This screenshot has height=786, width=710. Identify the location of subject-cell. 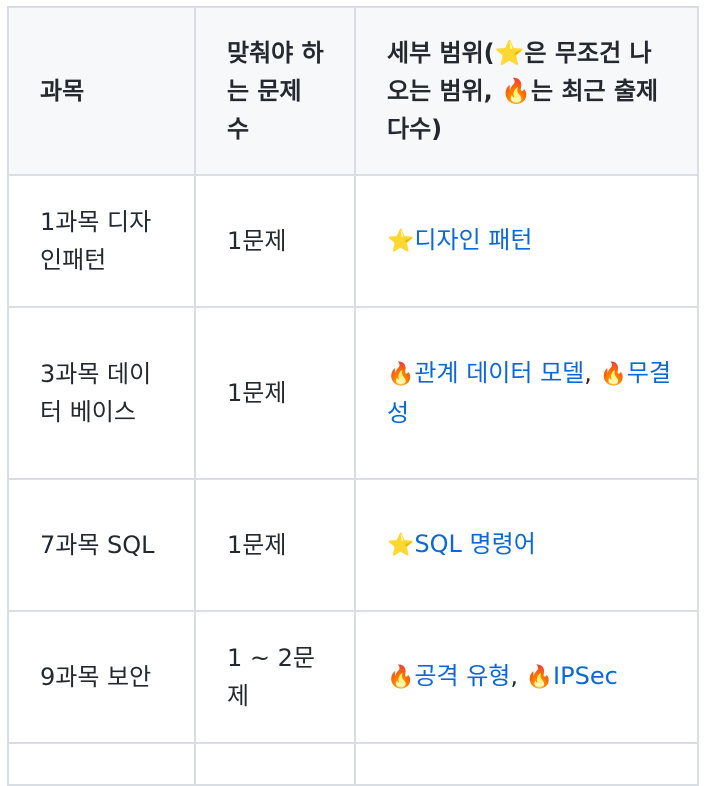
(101, 764).